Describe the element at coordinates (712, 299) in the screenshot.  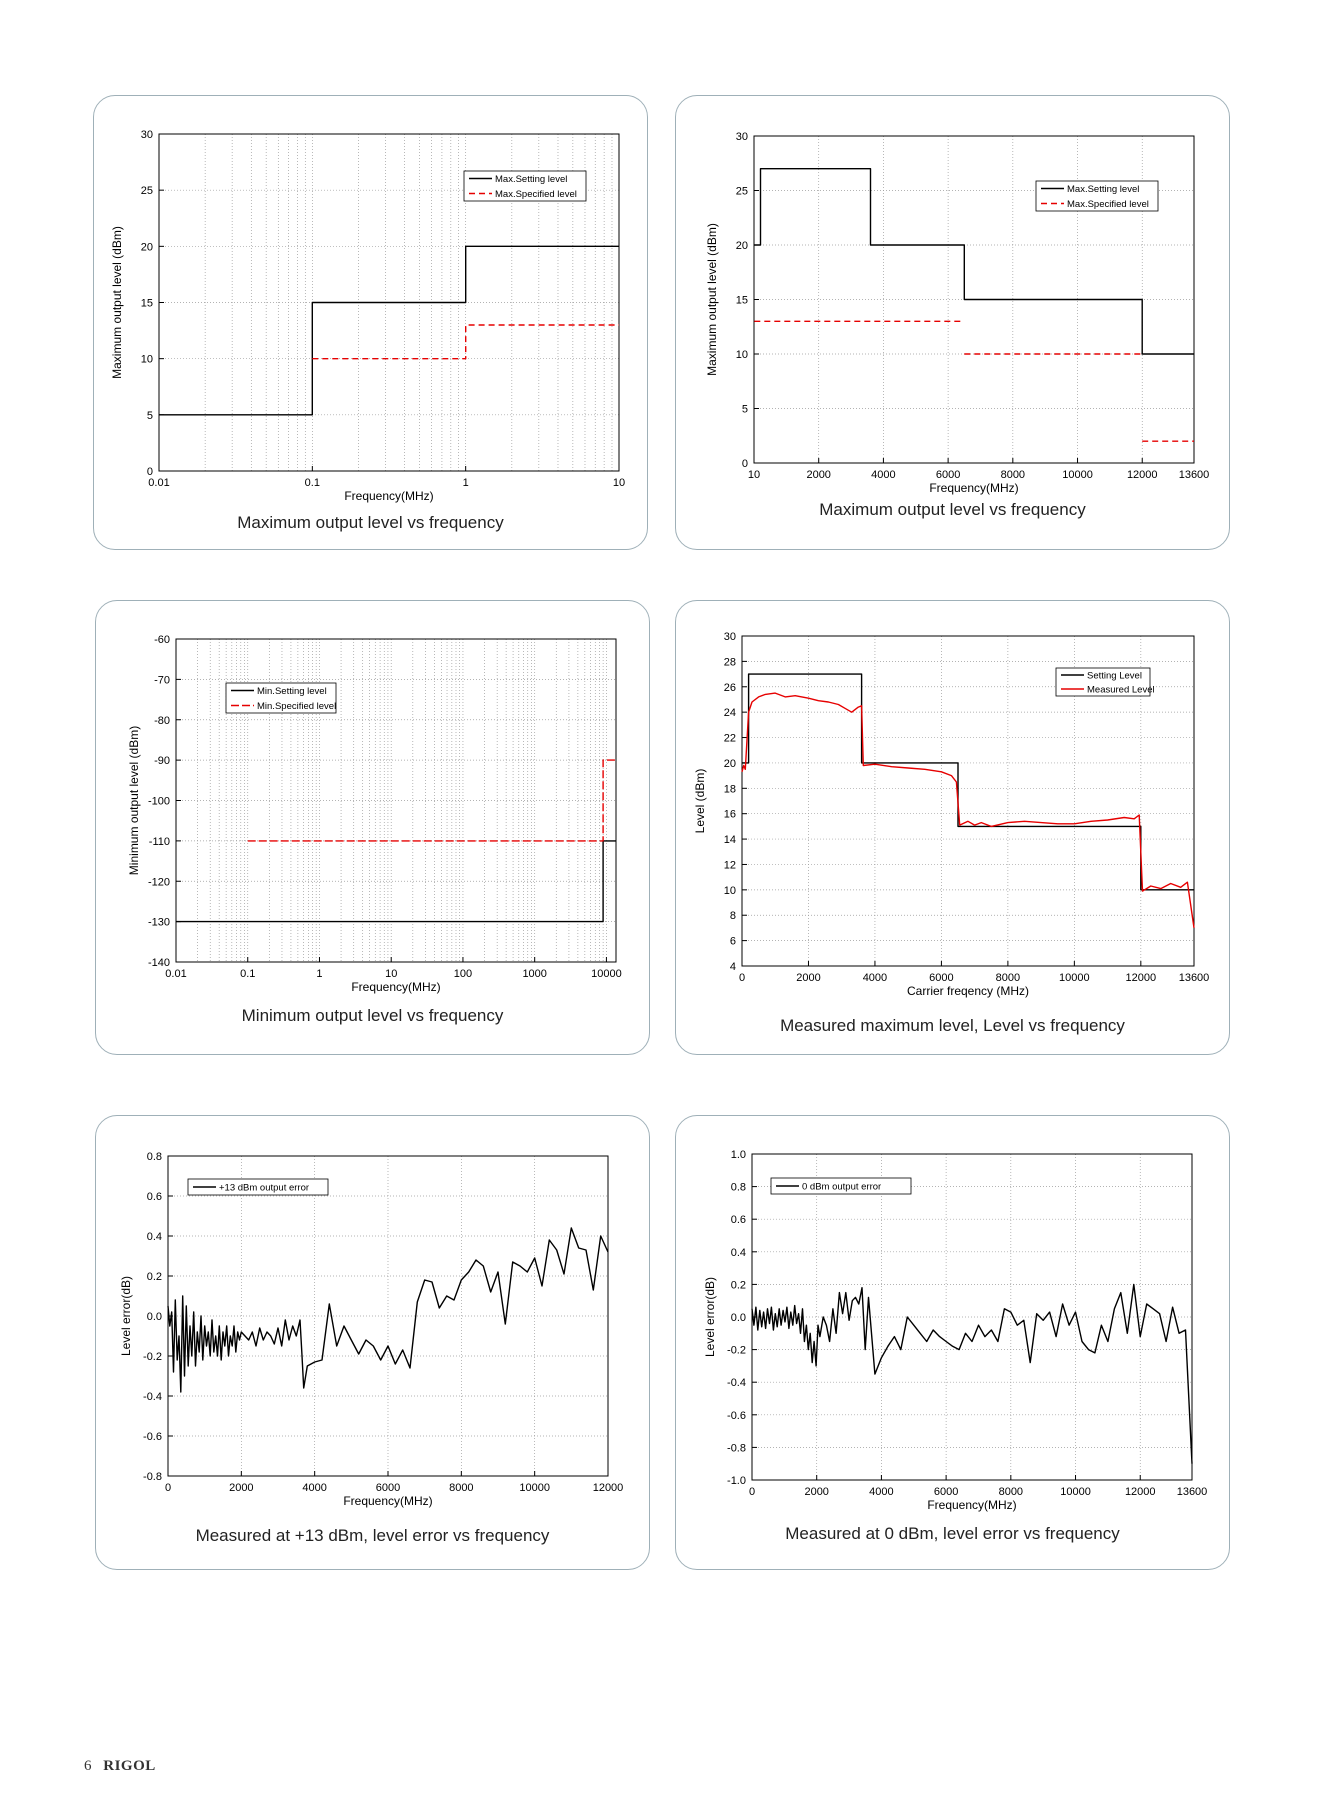
I see `y-axis-label: Maximum output level (dBm)` at that location.